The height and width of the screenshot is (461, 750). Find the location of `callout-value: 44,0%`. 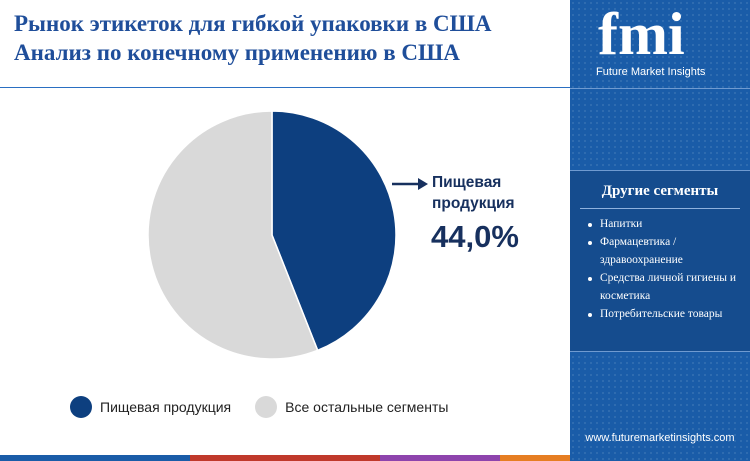

callout-value: 44,0% is located at coordinates (475, 236).